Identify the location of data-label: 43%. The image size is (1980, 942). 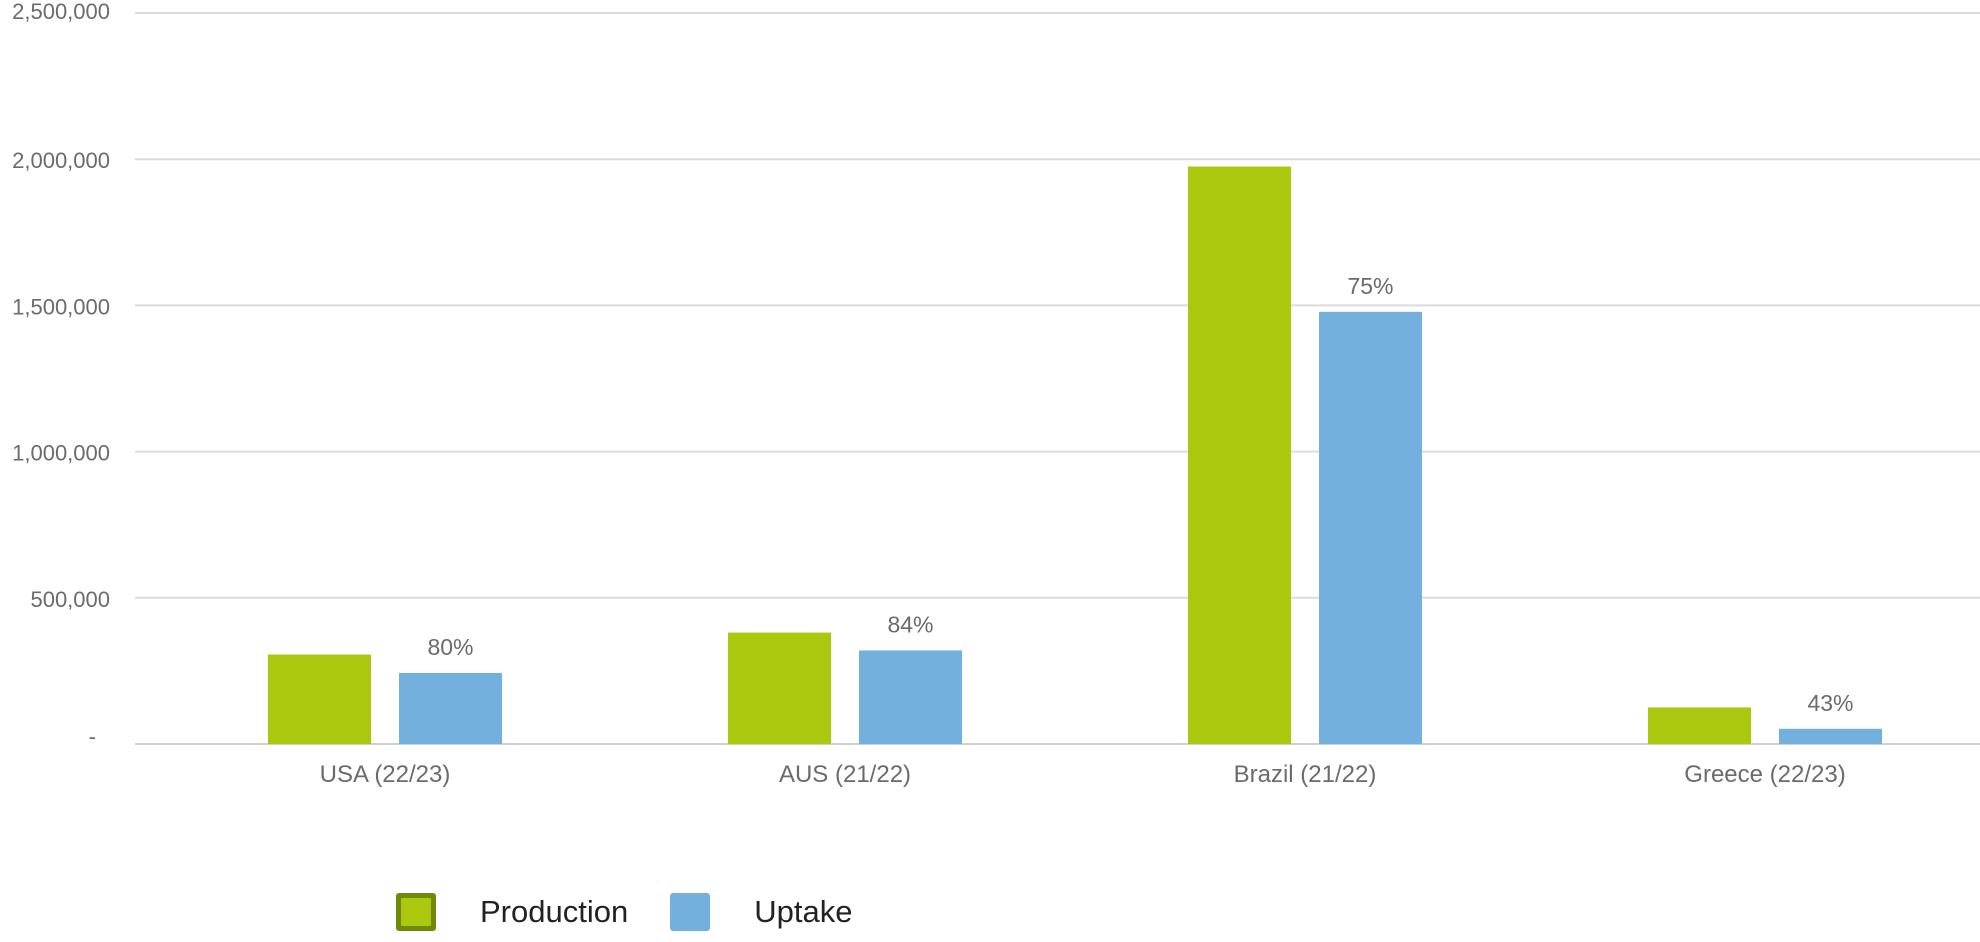
(1830, 703).